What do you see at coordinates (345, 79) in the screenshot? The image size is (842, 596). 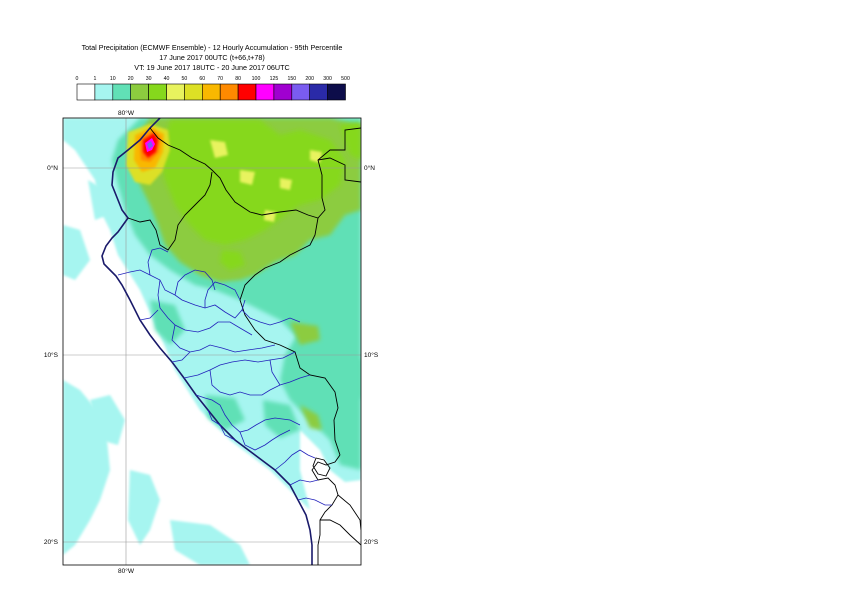 I see `colorbar-tick-label: 500` at bounding box center [345, 79].